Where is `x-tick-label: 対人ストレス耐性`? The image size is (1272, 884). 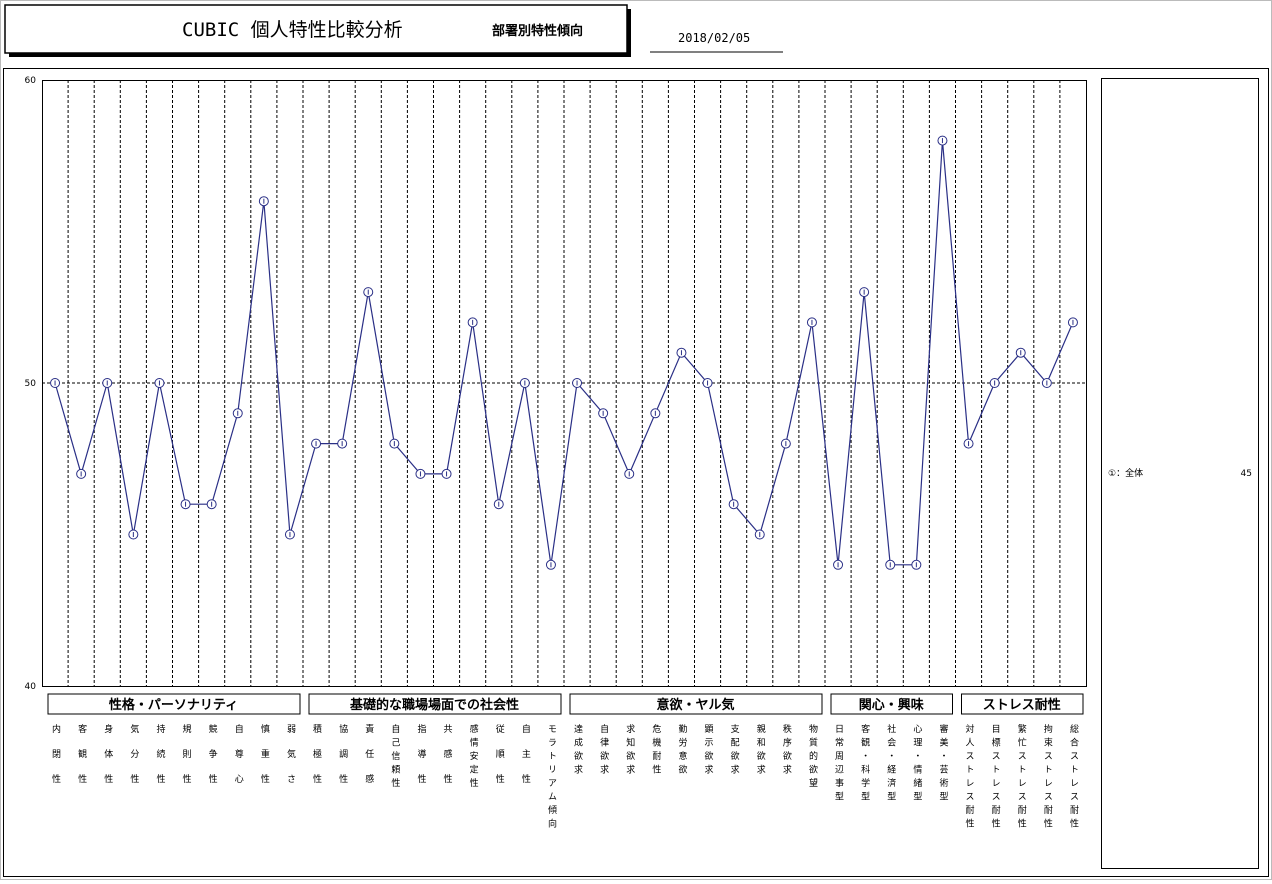
x-tick-label: 対人ストレス耐性 is located at coordinates (969, 777).